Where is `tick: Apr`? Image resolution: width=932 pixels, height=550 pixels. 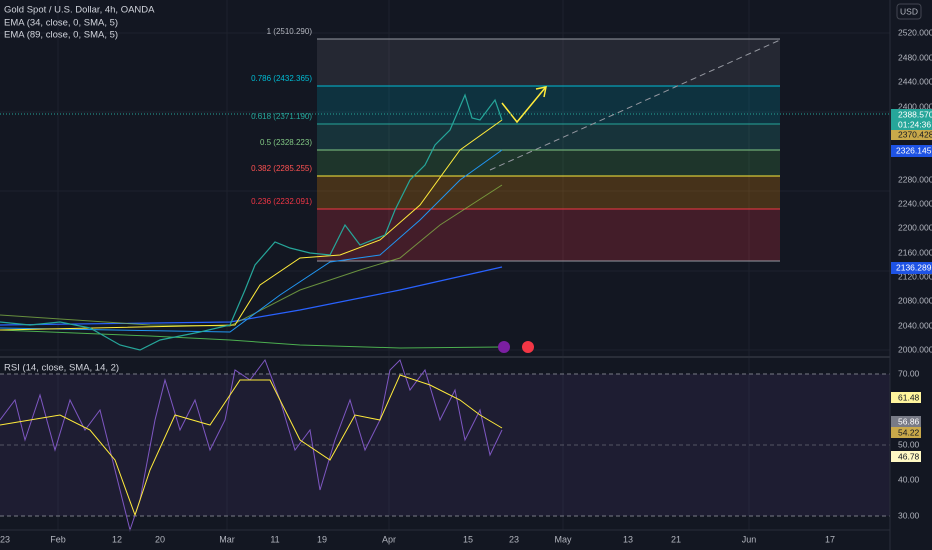
tick: Apr is located at coordinates (389, 539).